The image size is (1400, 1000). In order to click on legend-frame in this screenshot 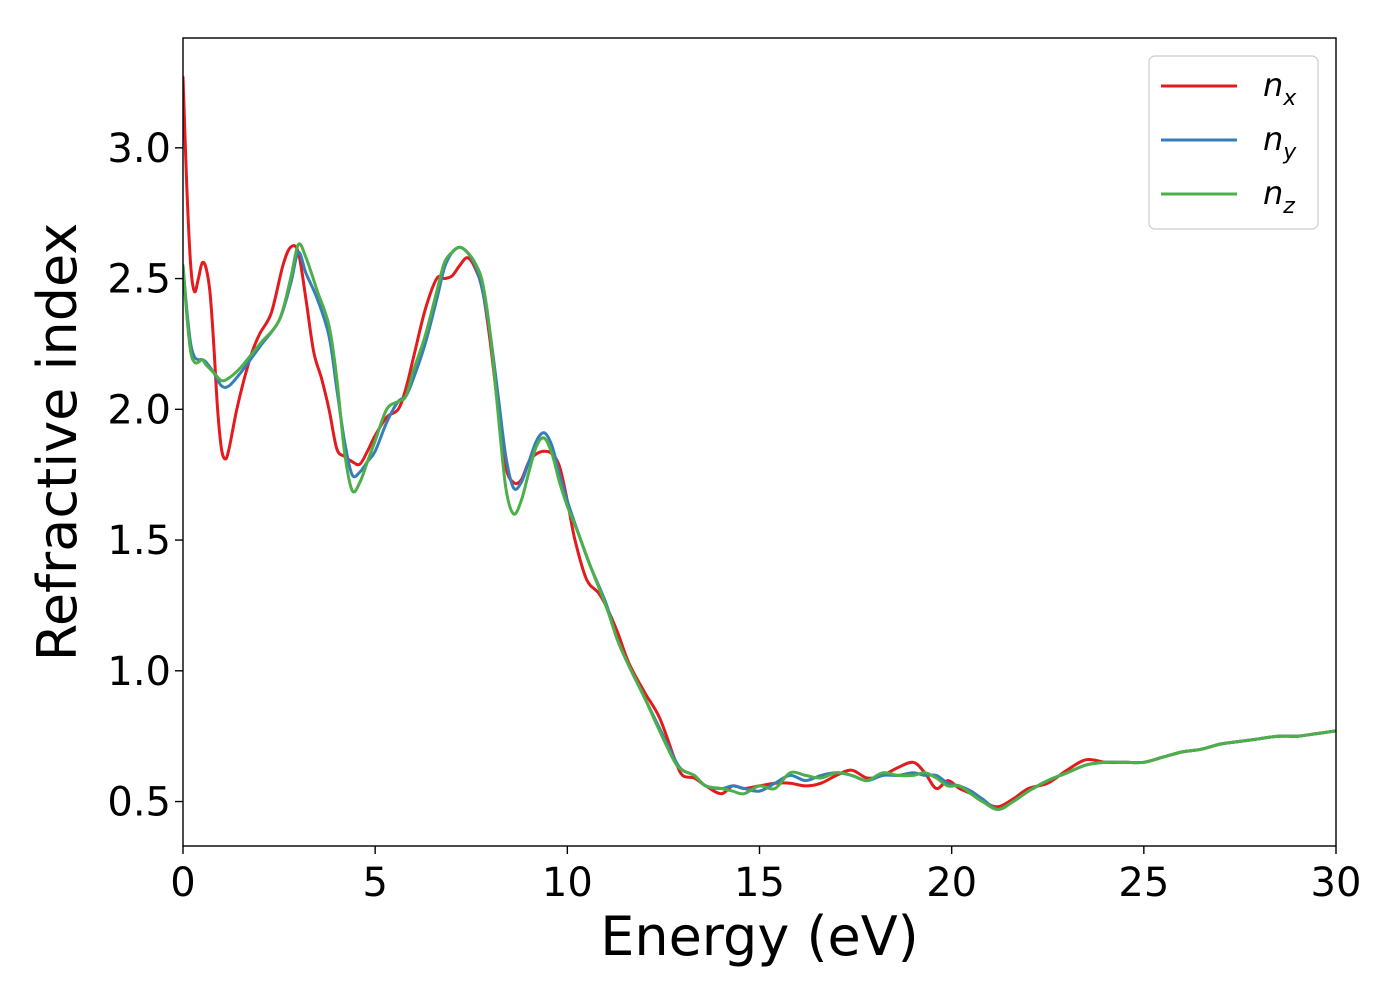, I will do `click(1233, 142)`.